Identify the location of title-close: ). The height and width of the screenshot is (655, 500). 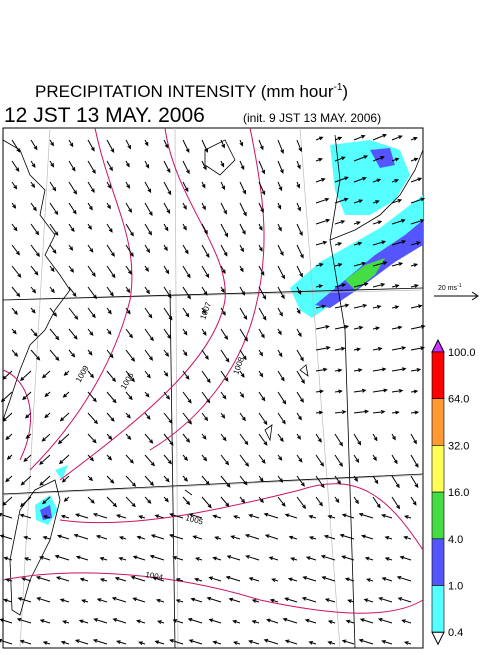
(345, 91).